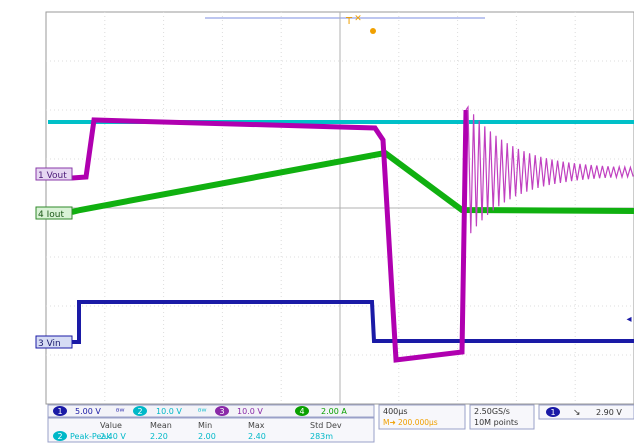 The width and height of the screenshot is (634, 448). I want to click on bandwidth-limit-icon: ᴮᵂ, so click(120, 411).